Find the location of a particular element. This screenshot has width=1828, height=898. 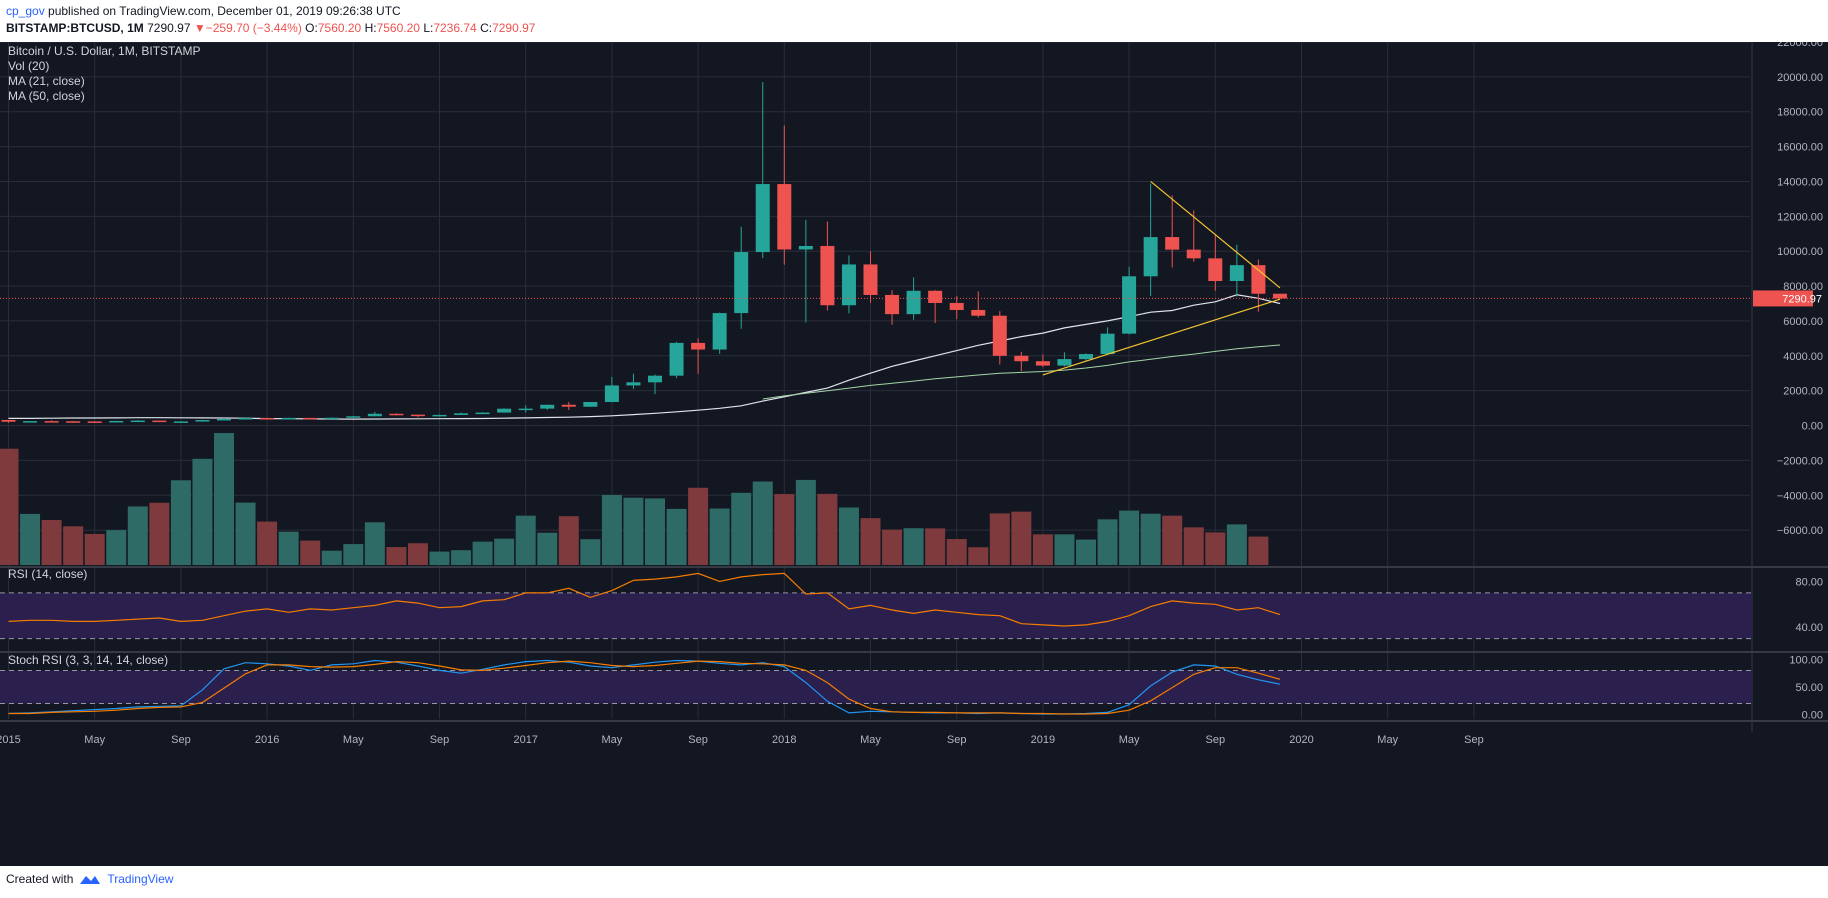

y-tick-label: 18000.00 is located at coordinates (1800, 113).